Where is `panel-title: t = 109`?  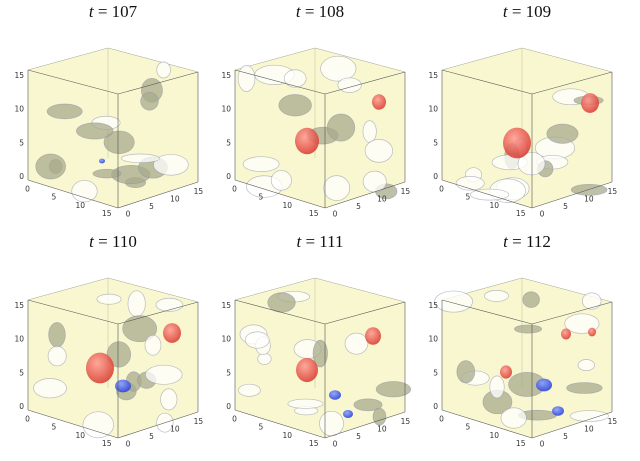
panel-title: t = 109 is located at coordinates (527, 12).